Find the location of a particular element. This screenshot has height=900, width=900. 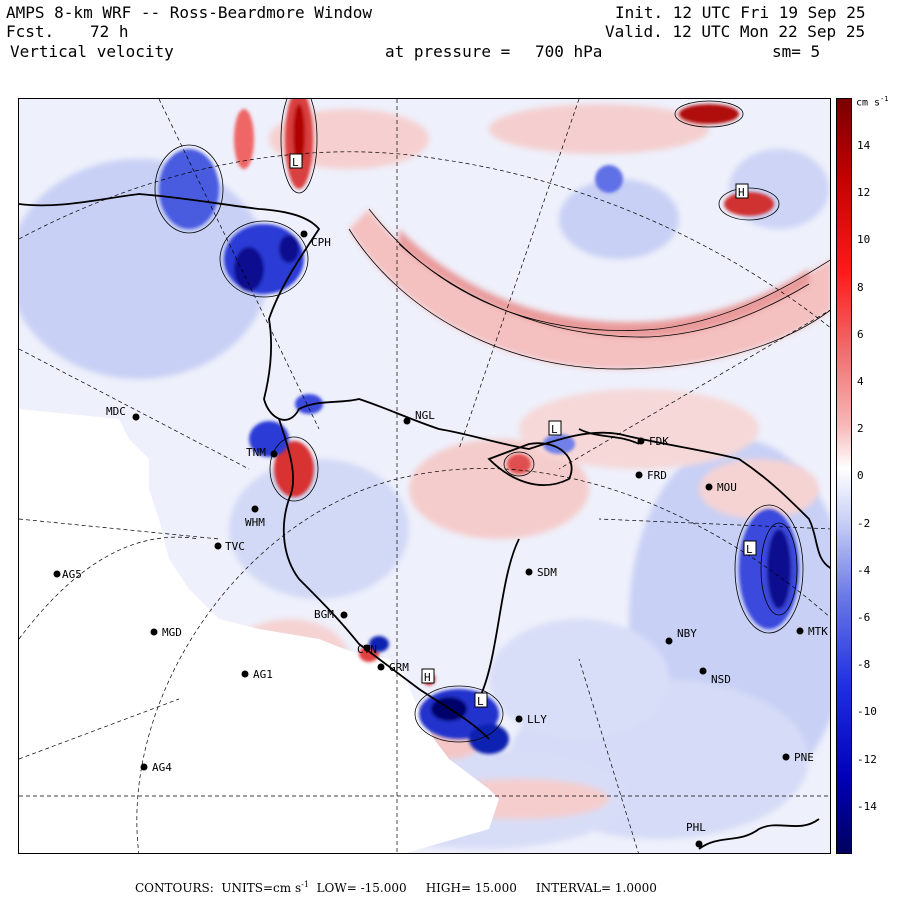

colorbar-tick: -10 is located at coordinates (867, 712).